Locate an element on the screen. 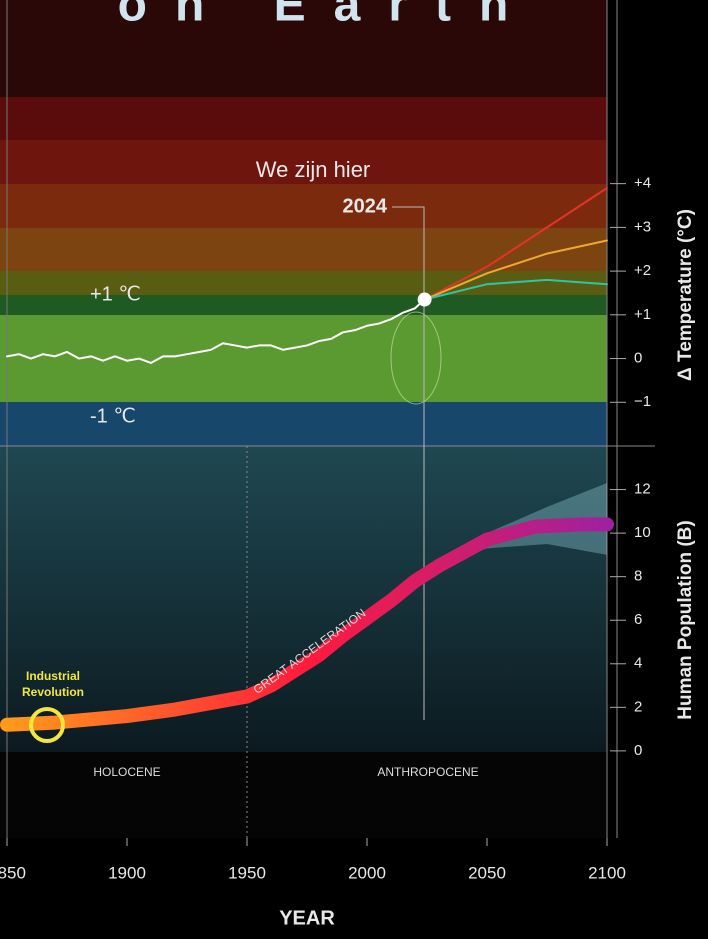 Image resolution: width=708 pixels, height=939 pixels. industrial-circle is located at coordinates (47, 725).